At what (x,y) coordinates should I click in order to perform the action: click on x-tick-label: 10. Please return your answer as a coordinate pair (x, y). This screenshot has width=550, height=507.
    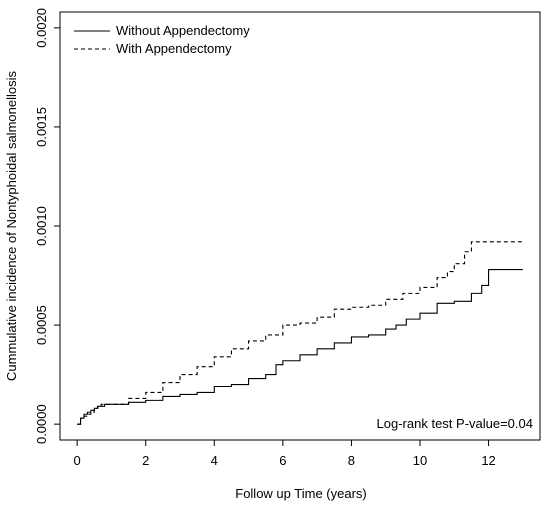
    Looking at the image, I should click on (420, 460).